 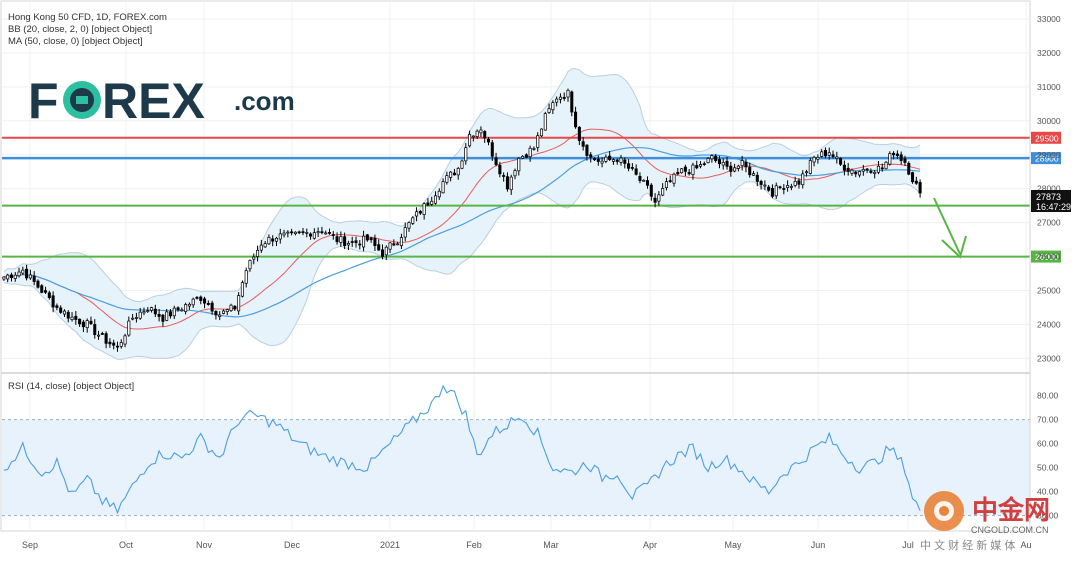 I want to click on price-tick-label: 26000, so click(x=1049, y=257).